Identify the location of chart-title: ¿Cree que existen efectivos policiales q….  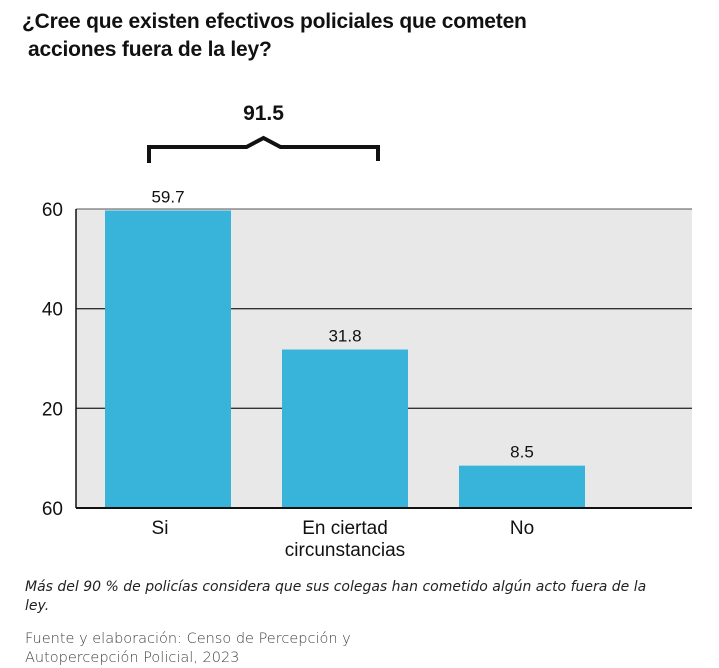
(274, 36).